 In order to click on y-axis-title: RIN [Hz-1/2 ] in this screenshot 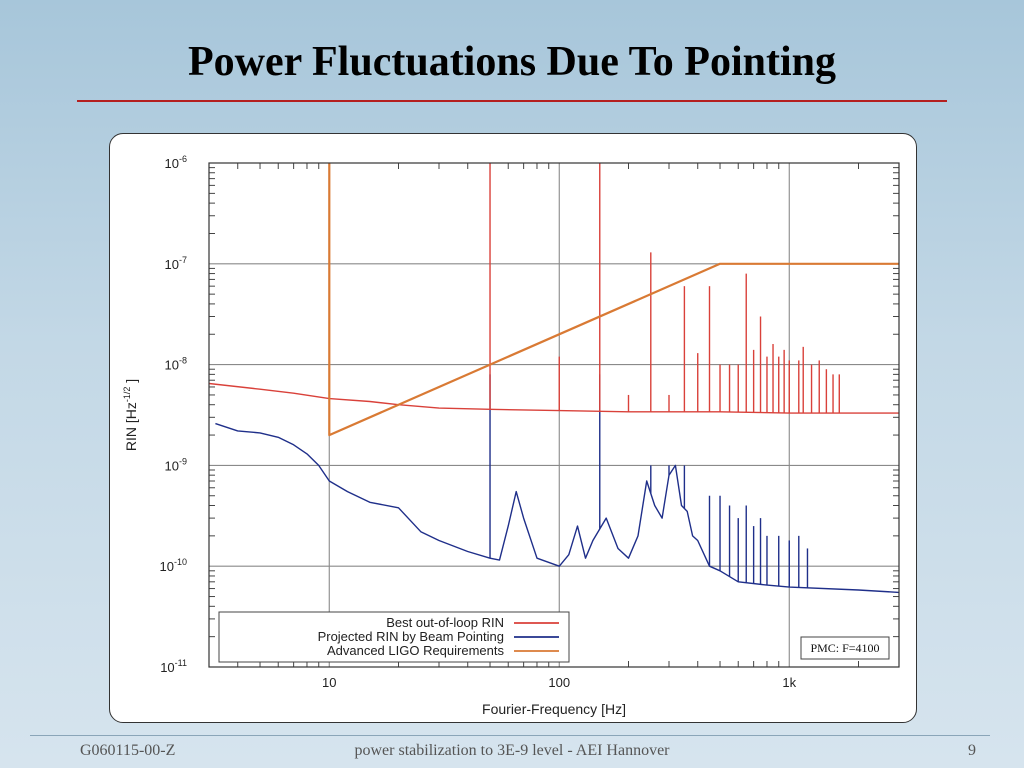, I will do `click(130, 415)`.